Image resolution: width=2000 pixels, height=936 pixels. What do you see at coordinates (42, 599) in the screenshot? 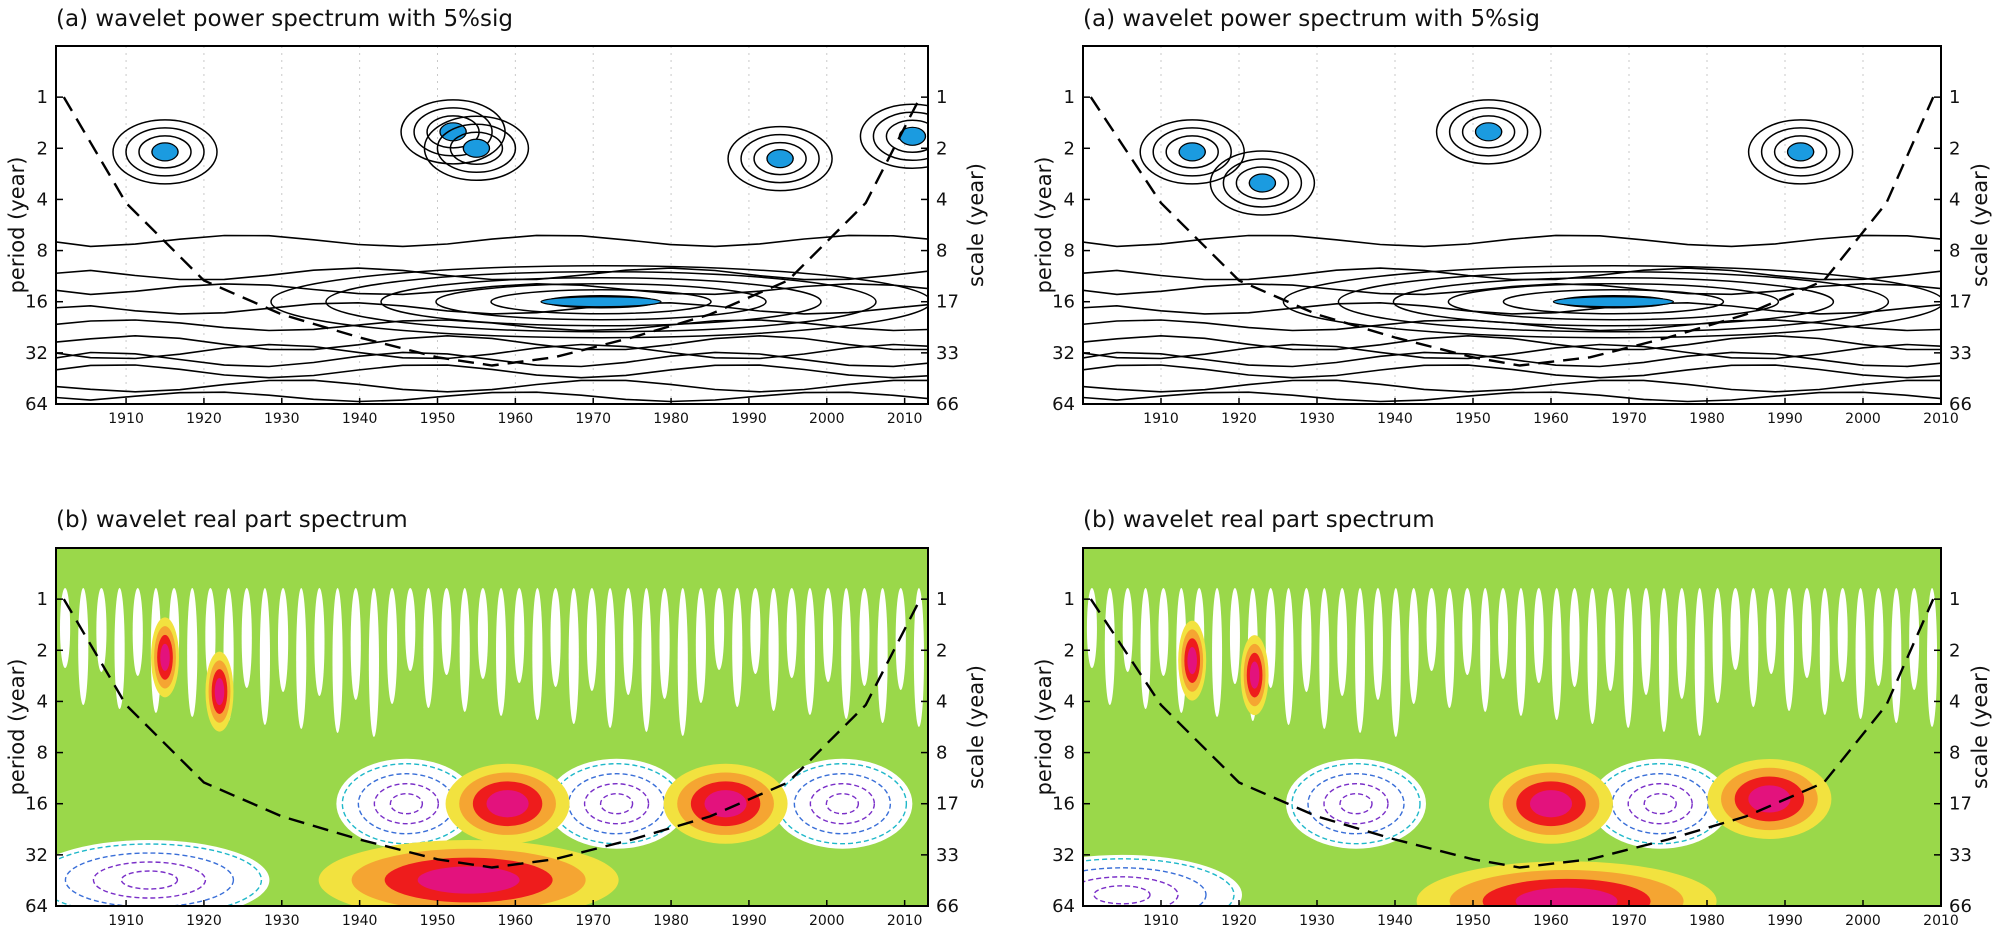
I see `y-tick-label-left: 1` at bounding box center [42, 599].